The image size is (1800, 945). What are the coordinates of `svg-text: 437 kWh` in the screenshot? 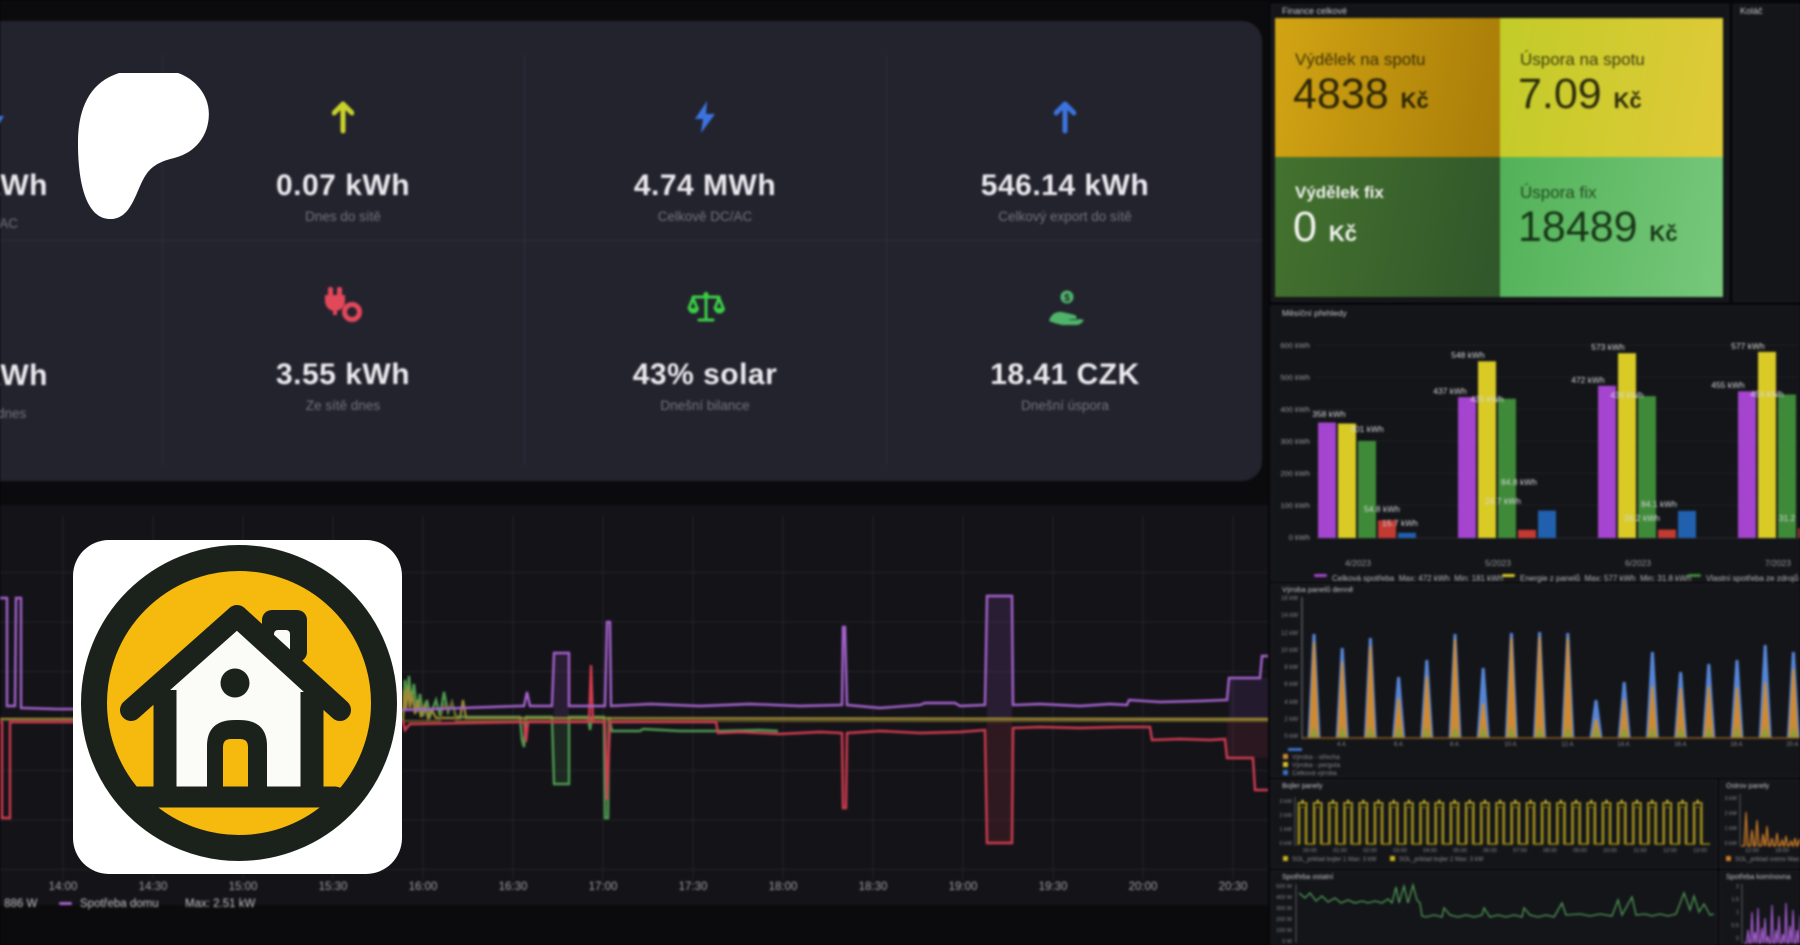 It's located at (1450, 391).